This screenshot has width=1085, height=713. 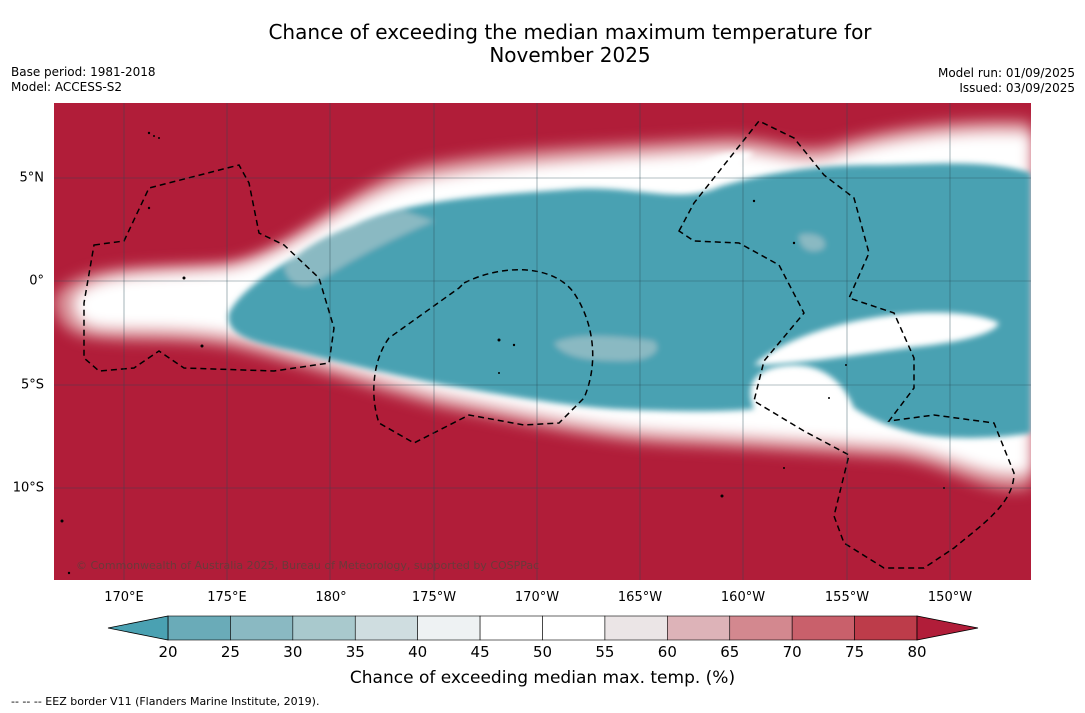 I want to click on colorbar-tick-label: 30, so click(x=293, y=652).